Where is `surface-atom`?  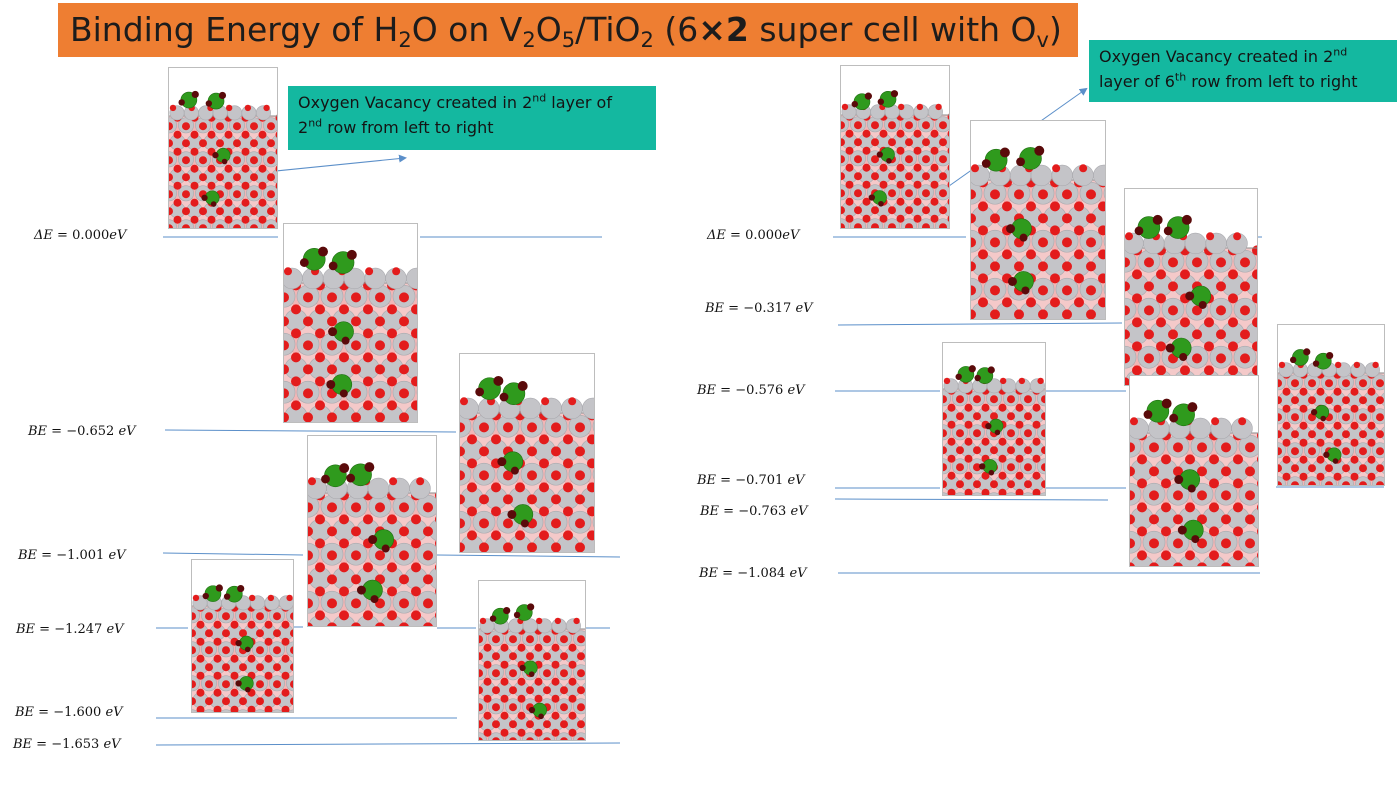 surface-atom is located at coordinates (530, 626).